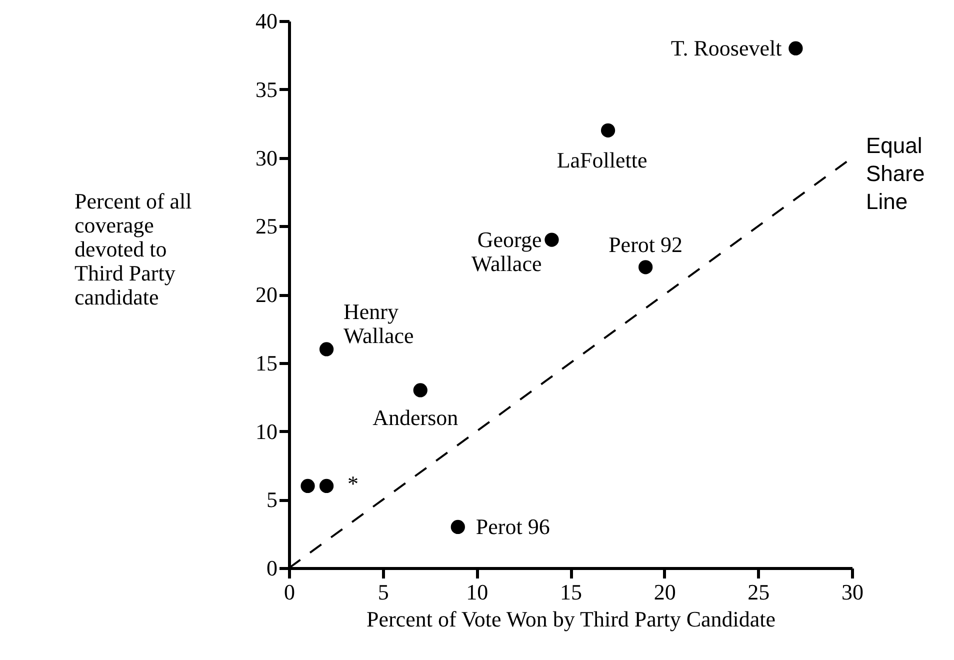  I want to click on annotation: Henry Wallace, so click(379, 323).